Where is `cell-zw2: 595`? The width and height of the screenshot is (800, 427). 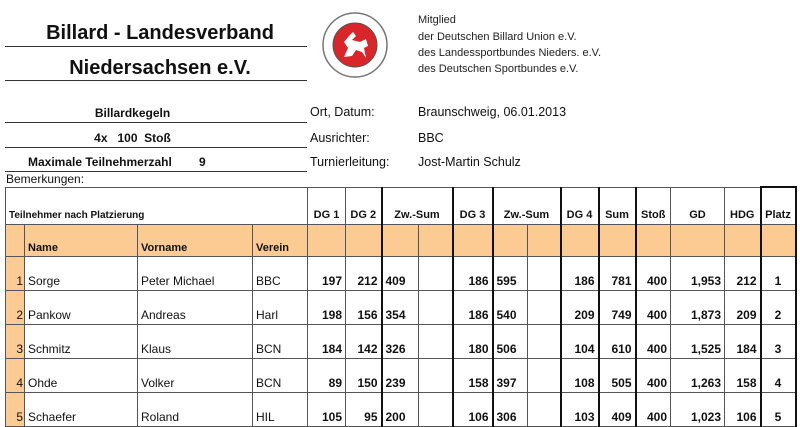
cell-zw2: 595 is located at coordinates (509, 273).